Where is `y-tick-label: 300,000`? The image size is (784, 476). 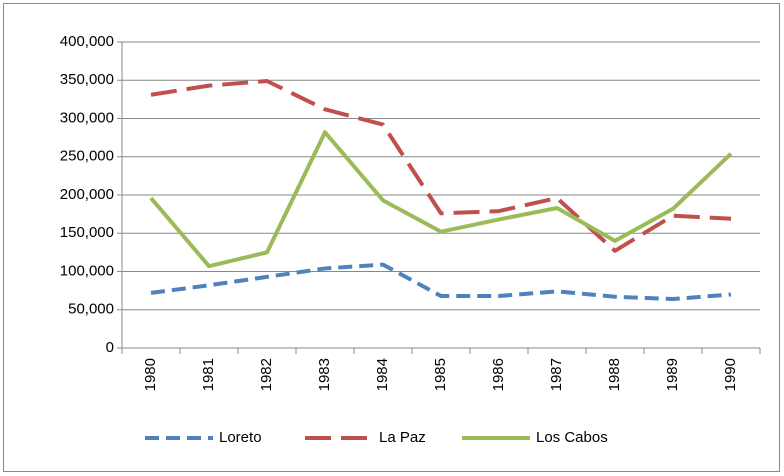
y-tick-label: 300,000 is located at coordinates (87, 117).